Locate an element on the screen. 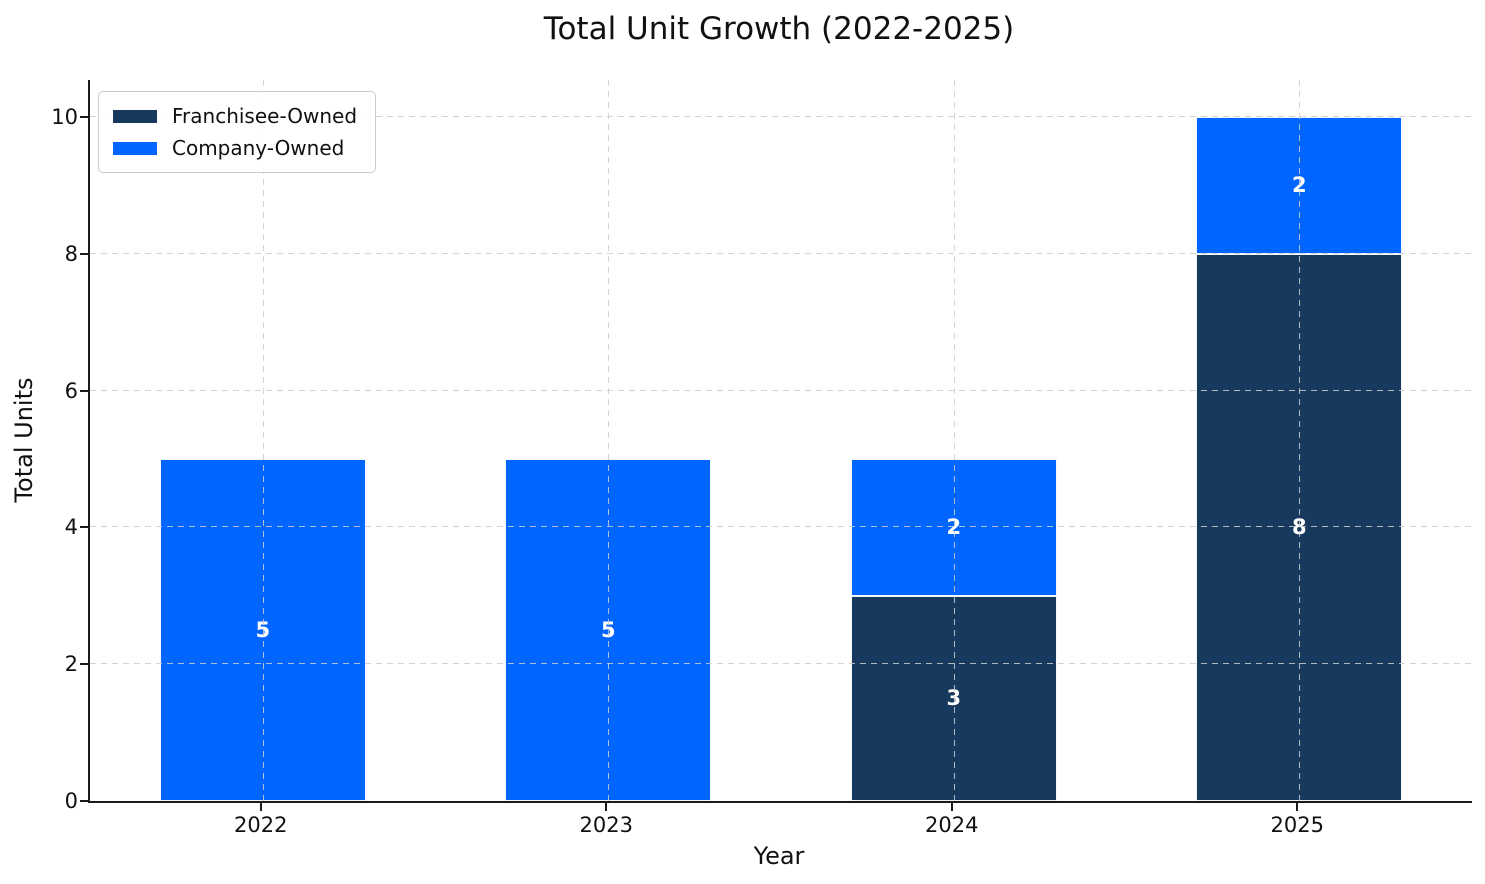 Image resolution: width=1485 pixels, height=884 pixels. legend-item: Franchisee-Owned is located at coordinates (235, 116).